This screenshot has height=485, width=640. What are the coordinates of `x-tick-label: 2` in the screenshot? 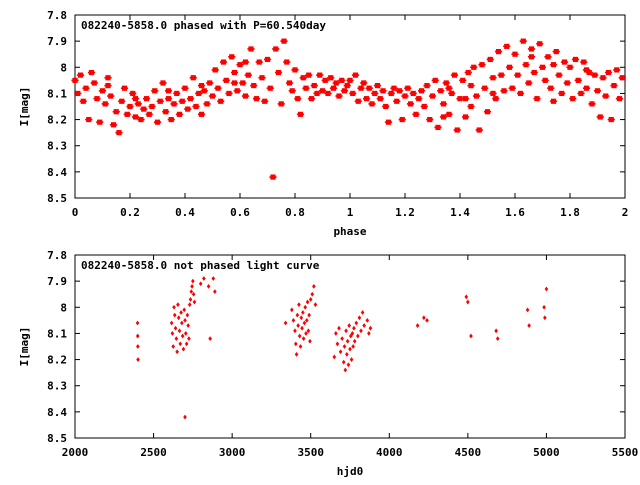 It's located at (625, 212).